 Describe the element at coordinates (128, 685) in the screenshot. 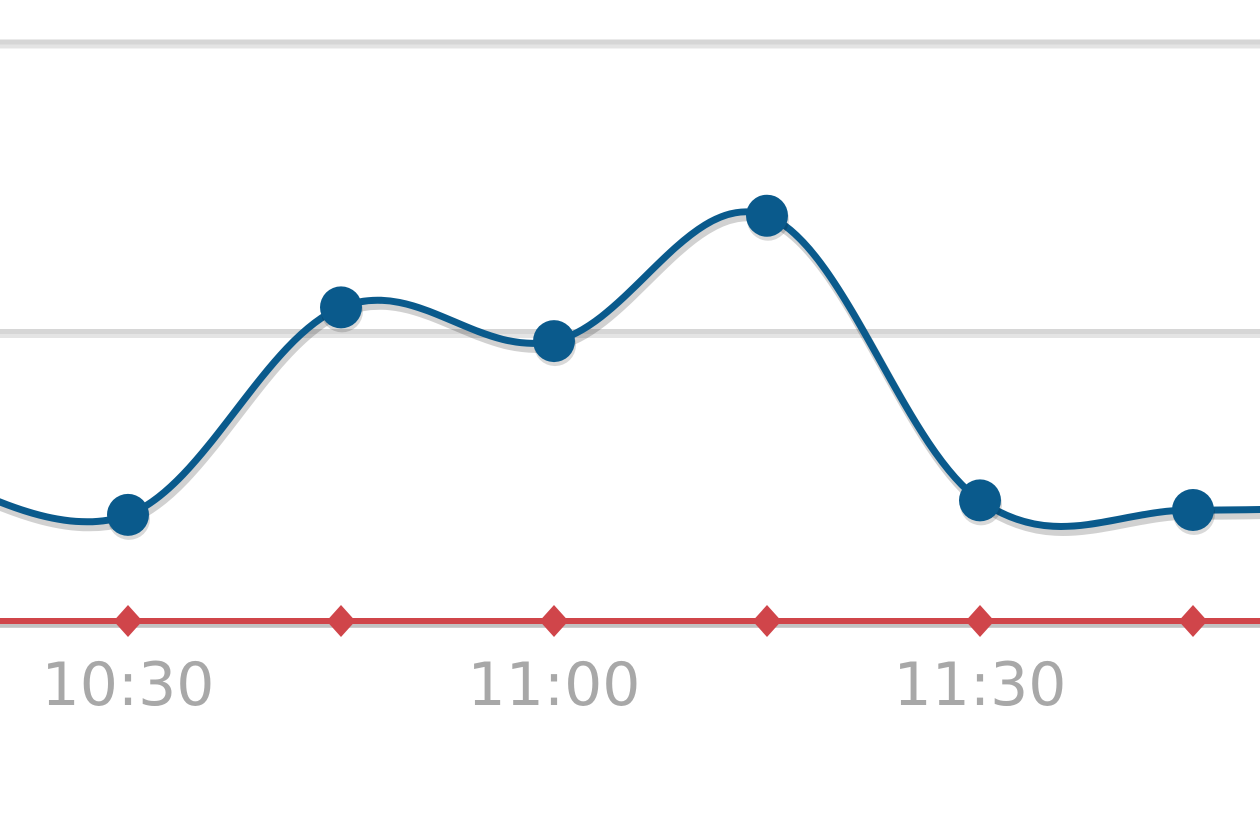

I see `x-tick-label: 10:30` at that location.